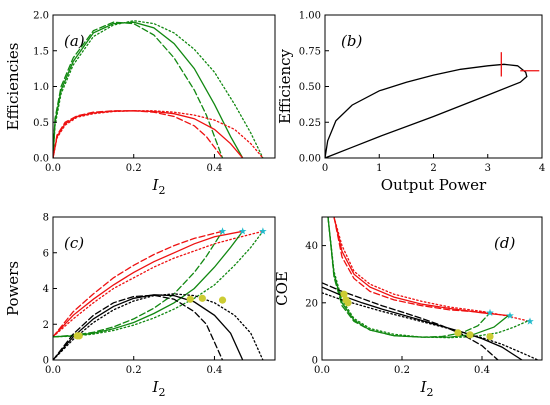  I want to click on x-axis-label: Output Power, so click(434, 185).